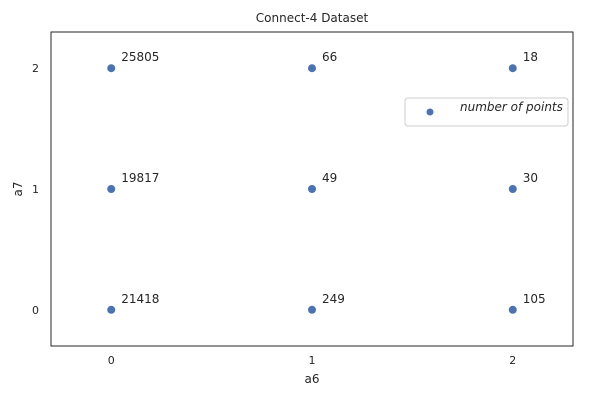 The width and height of the screenshot is (600, 405). I want to click on data-label: 49, so click(329, 178).